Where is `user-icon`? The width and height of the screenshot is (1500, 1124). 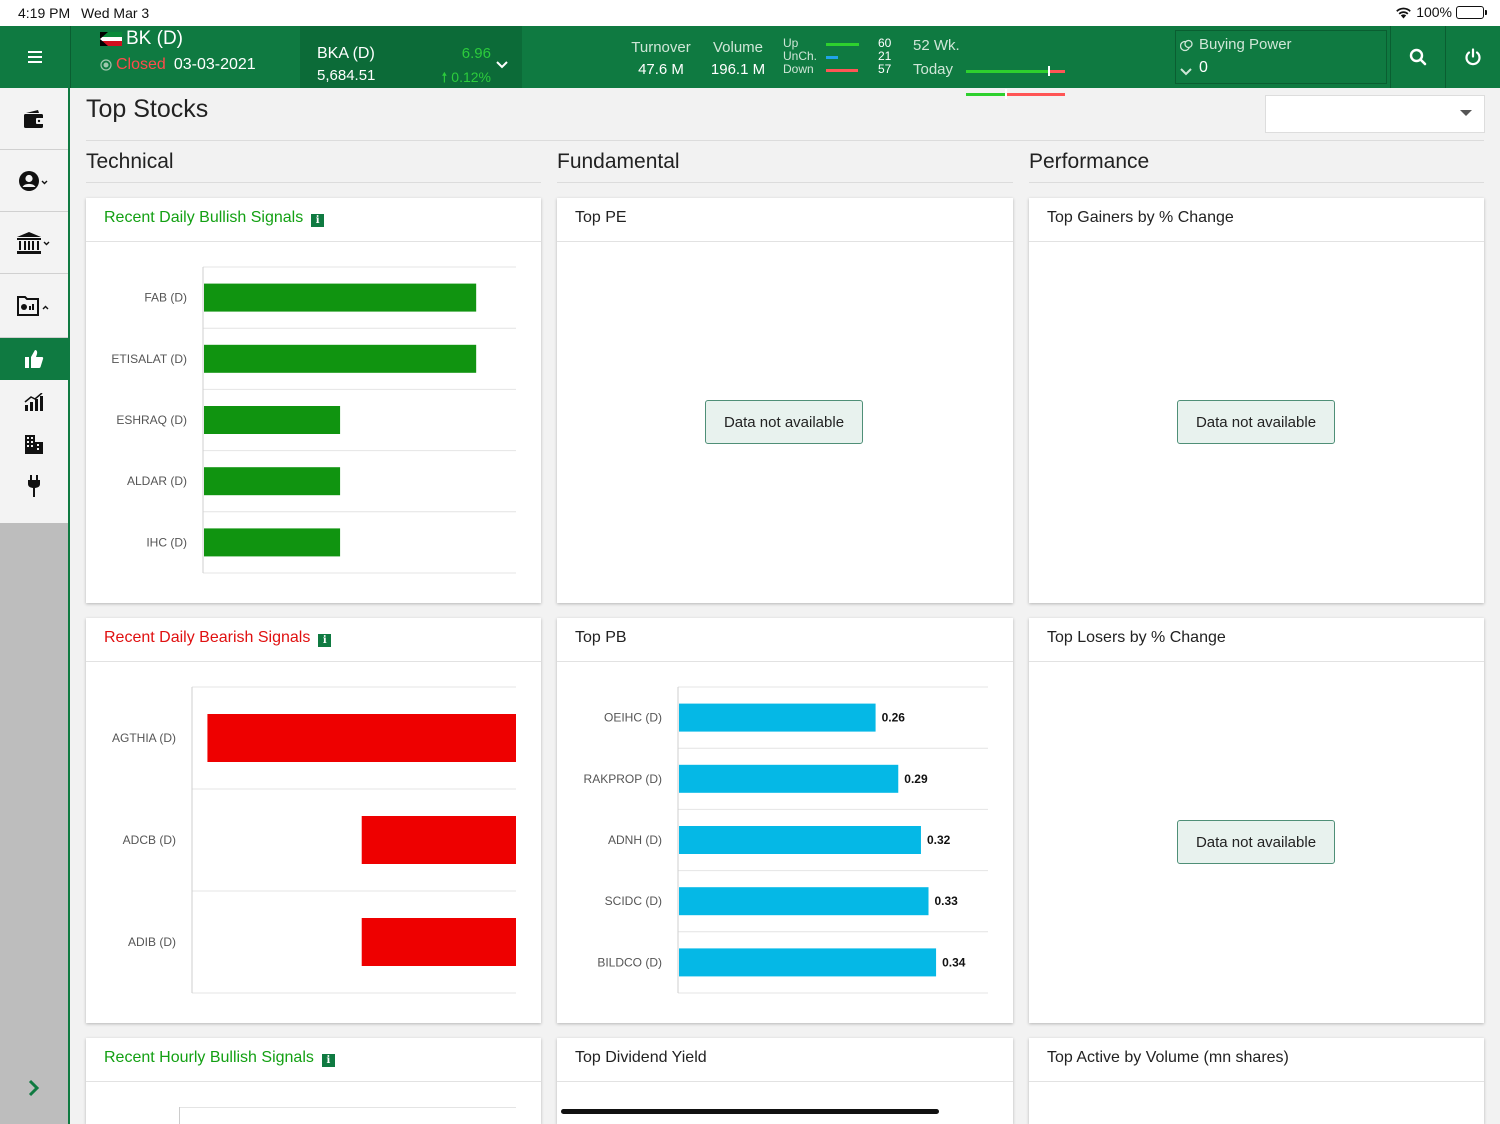 user-icon is located at coordinates (33, 180).